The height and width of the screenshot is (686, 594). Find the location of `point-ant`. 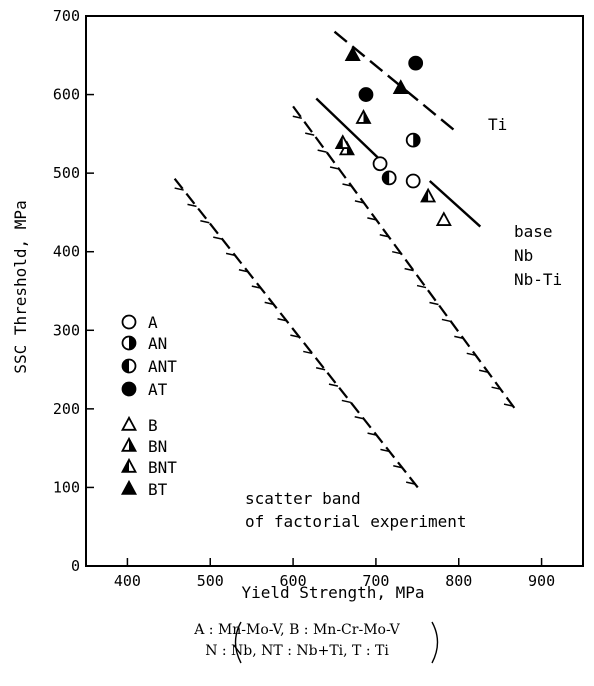

point-ant is located at coordinates (389, 178).